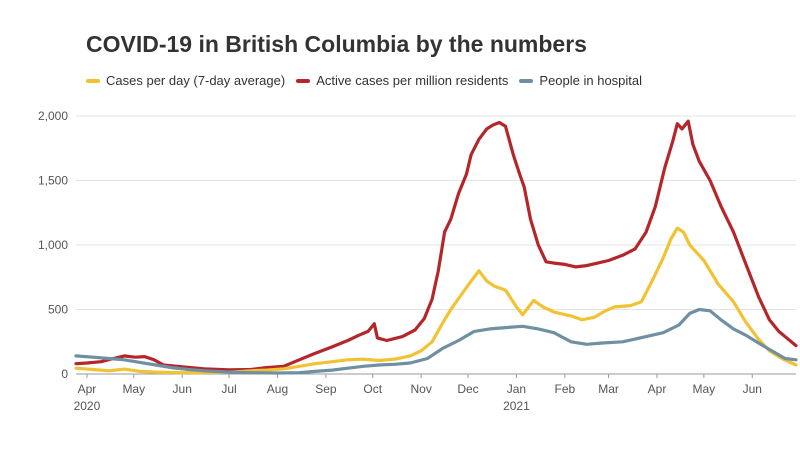  I want to click on x-tick-year-label: 2021, so click(516, 406).